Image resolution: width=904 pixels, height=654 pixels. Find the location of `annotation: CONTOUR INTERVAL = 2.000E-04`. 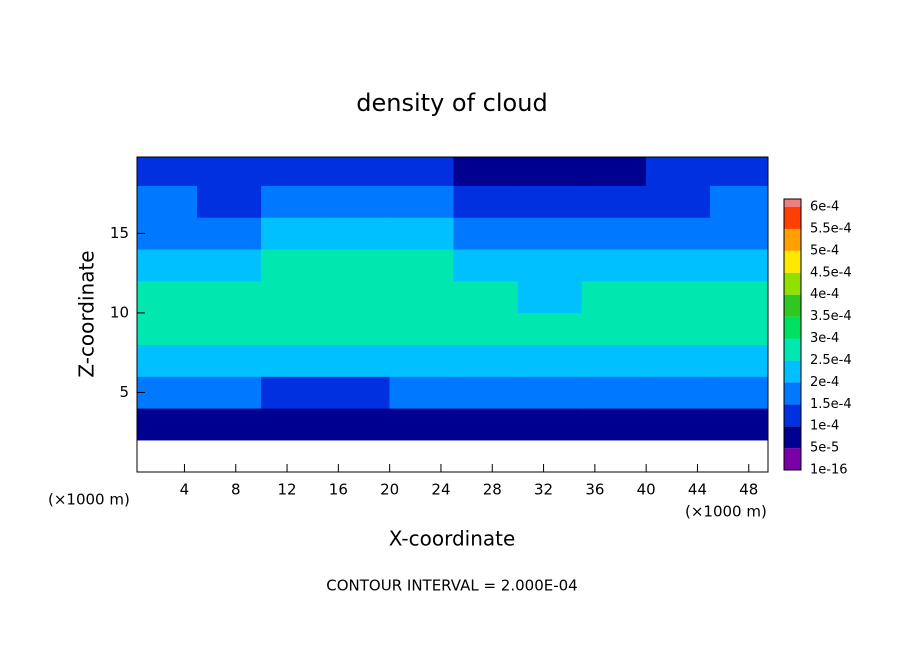

annotation: CONTOUR INTERVAL = 2.000E-04 is located at coordinates (451, 586).